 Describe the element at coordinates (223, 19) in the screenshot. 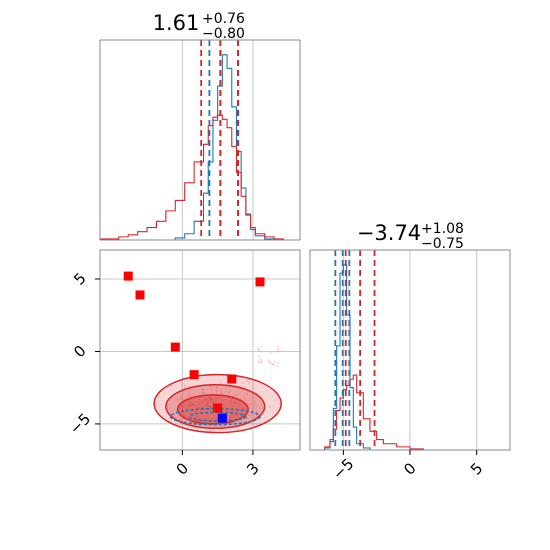

I see `x-marginal-title-sup: +0.76` at that location.